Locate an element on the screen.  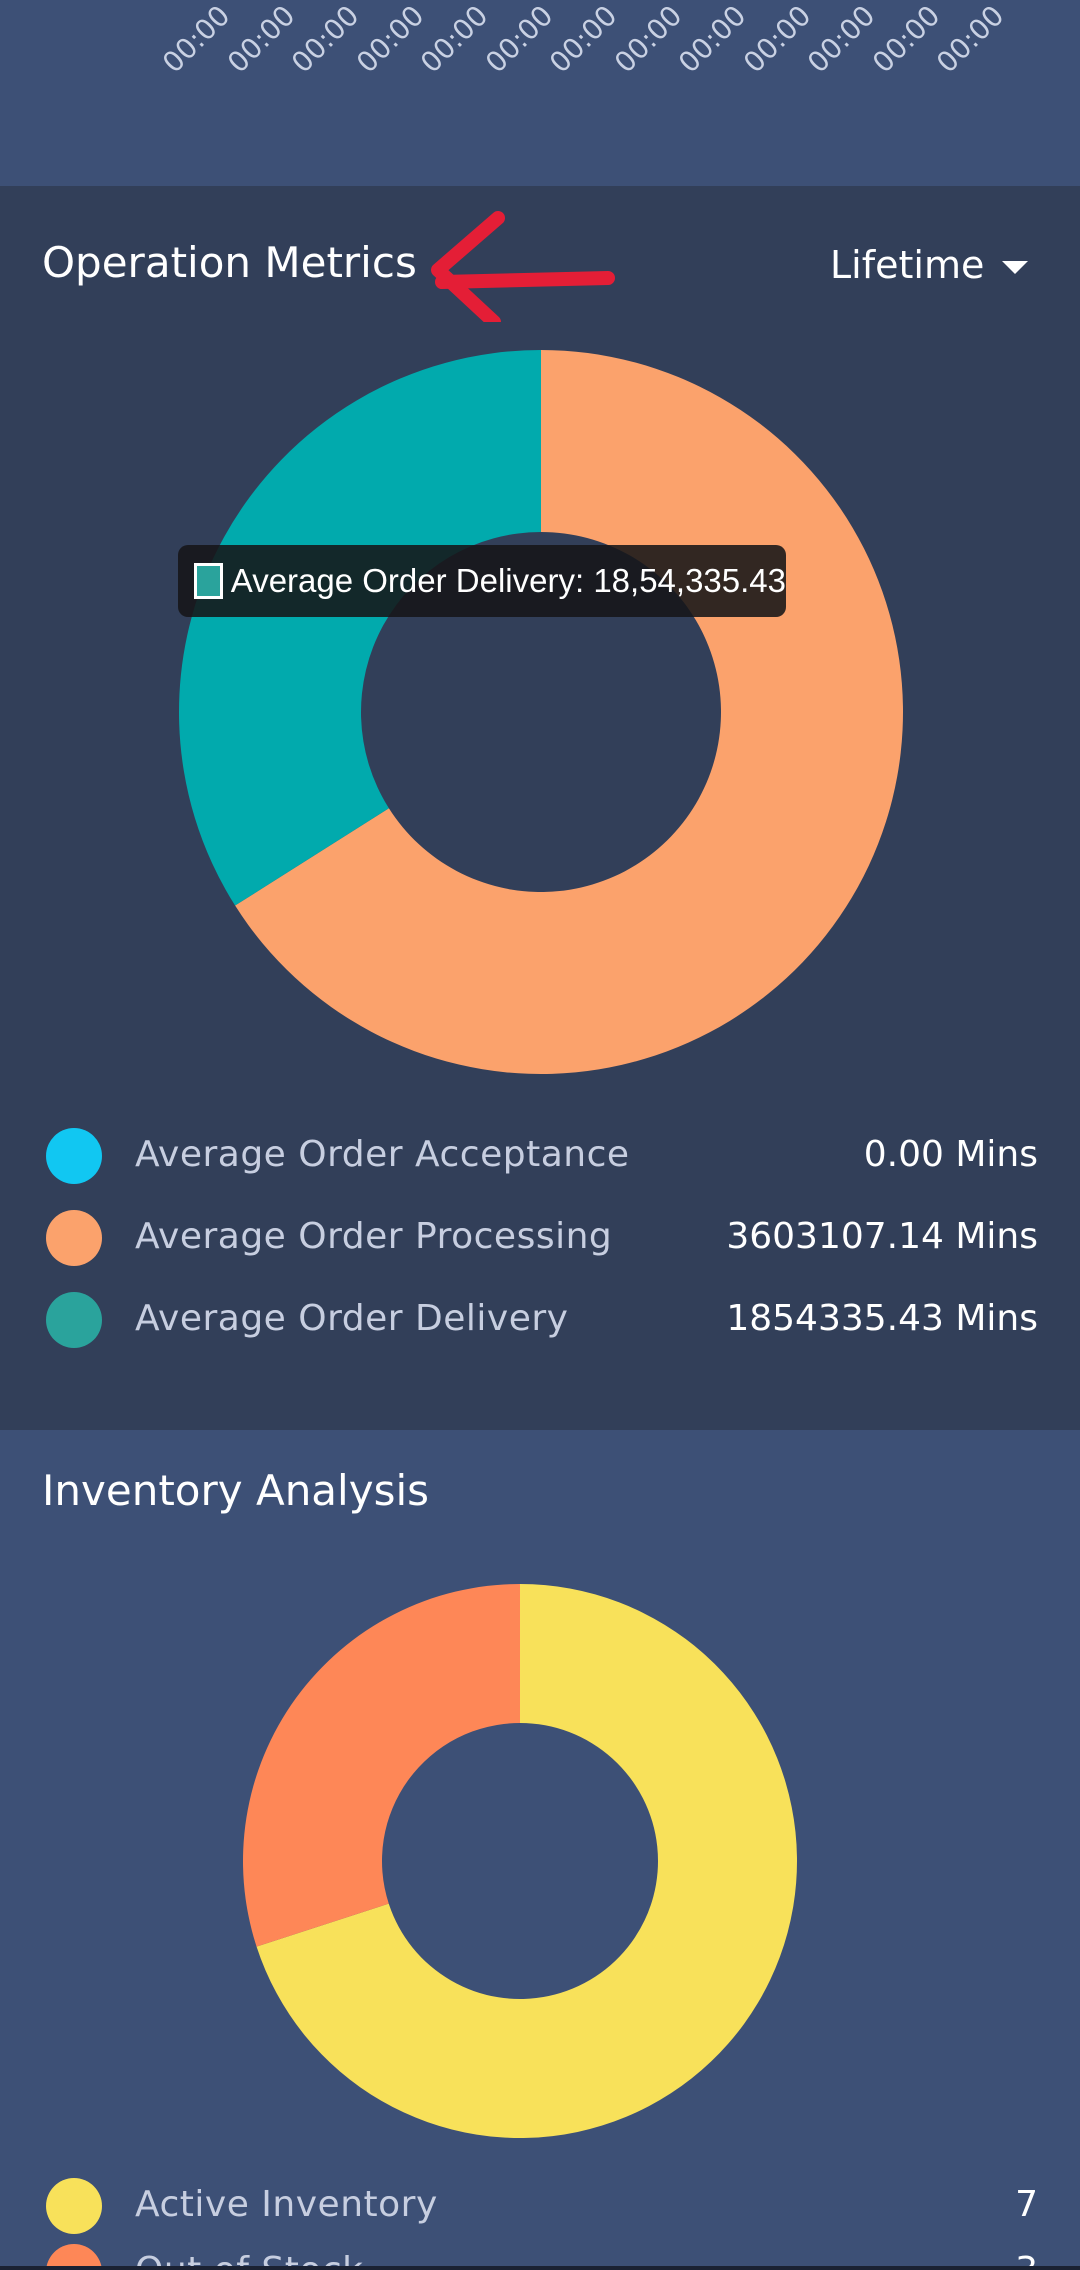
donut-slice-average-order-delivery is located at coordinates (360, 628).